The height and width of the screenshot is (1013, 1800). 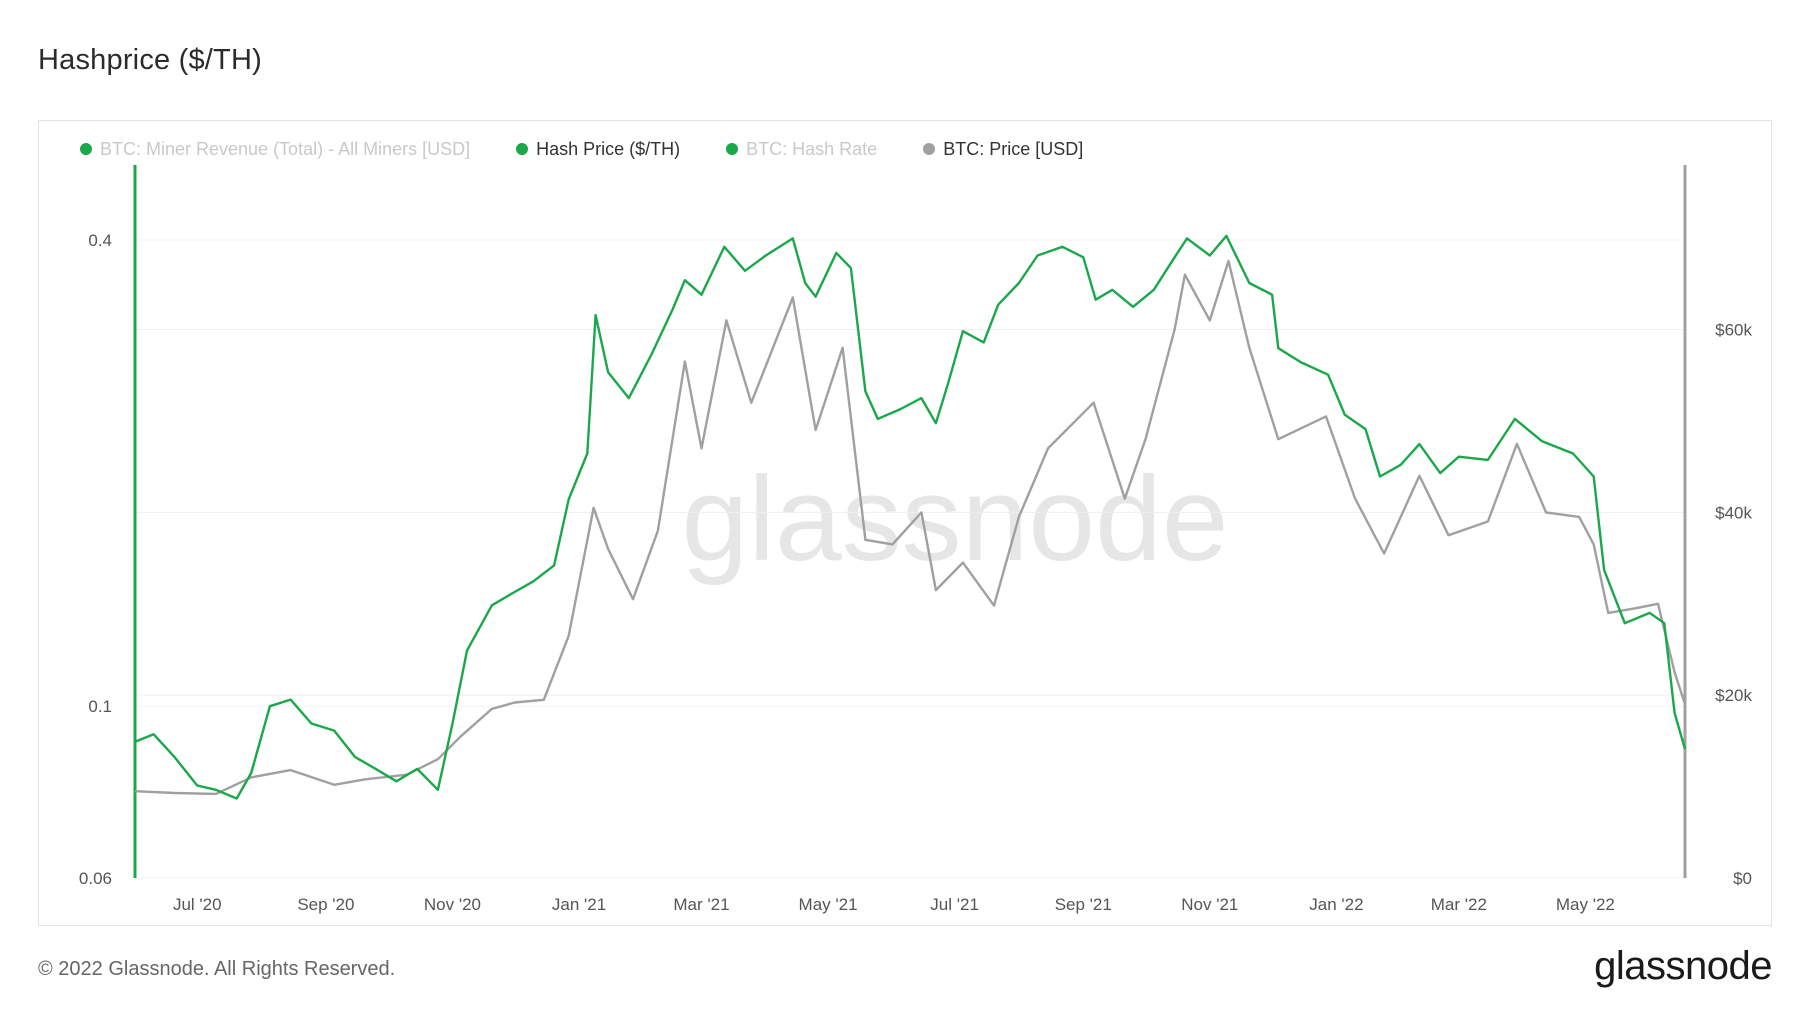 What do you see at coordinates (1683, 966) in the screenshot?
I see `glassnode-logo: glassnode` at bounding box center [1683, 966].